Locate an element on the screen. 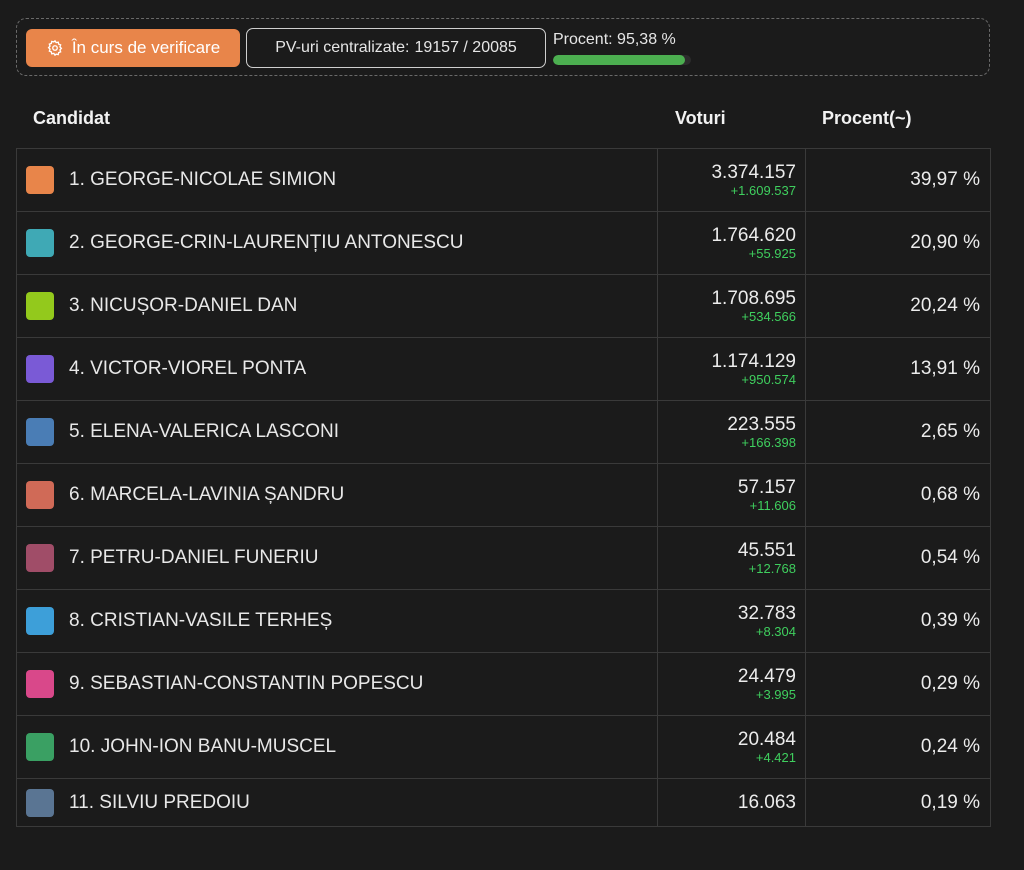 The width and height of the screenshot is (1024, 870). candidate-name: 6. MARCELA-LAVINIA ȘANDRU is located at coordinates (207, 494).